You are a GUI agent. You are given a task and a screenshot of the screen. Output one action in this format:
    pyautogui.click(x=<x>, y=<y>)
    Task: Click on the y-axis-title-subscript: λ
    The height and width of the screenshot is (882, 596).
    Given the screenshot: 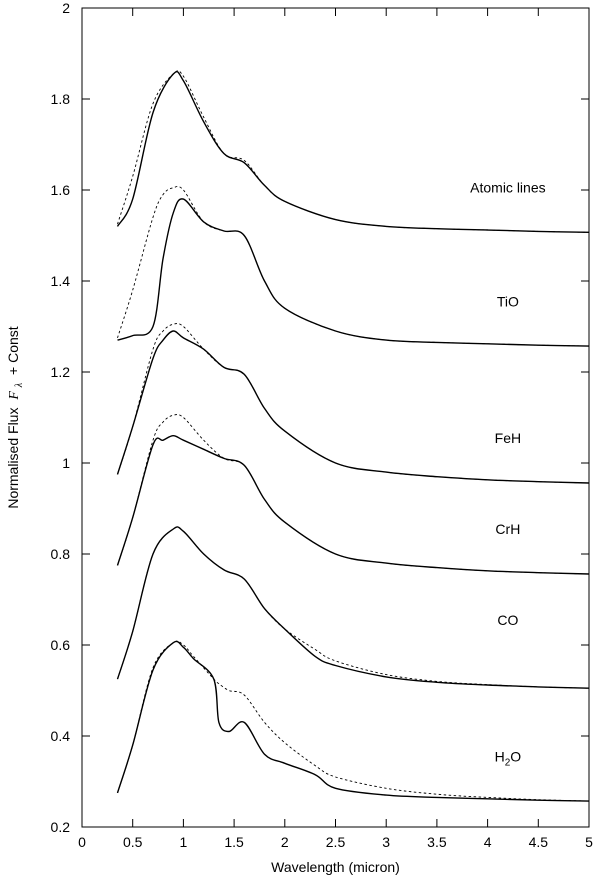 What is the action you would take?
    pyautogui.click(x=19, y=385)
    